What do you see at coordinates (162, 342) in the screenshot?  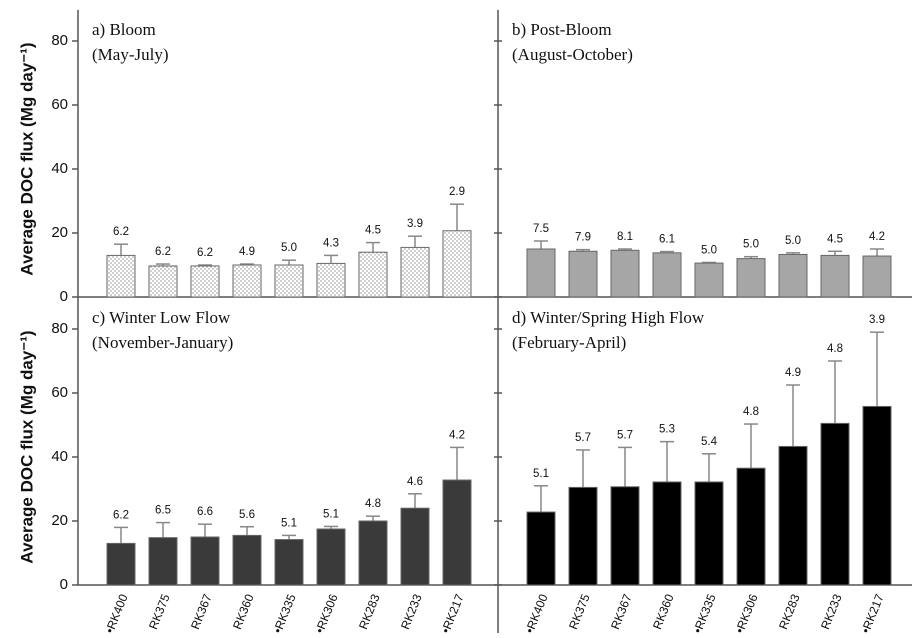 I see `panel-subtitle: (November-January)` at bounding box center [162, 342].